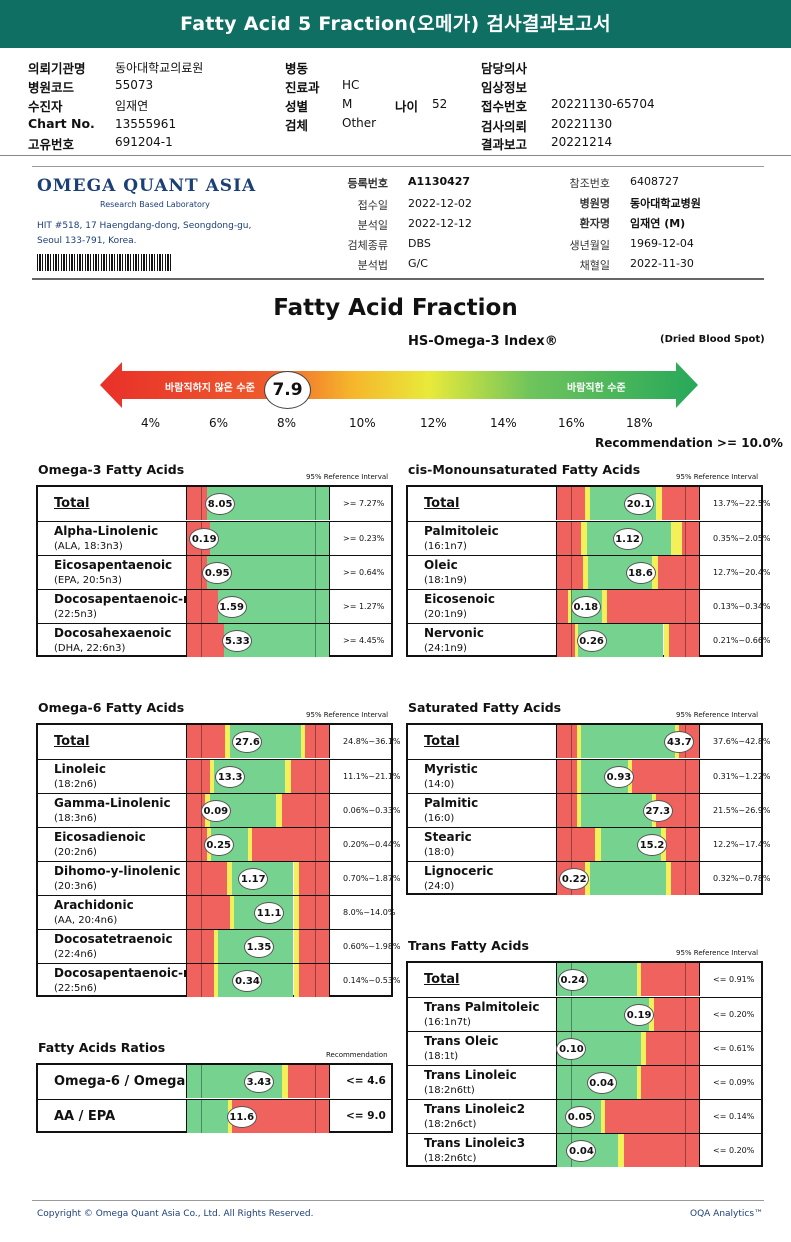 The height and width of the screenshot is (1242, 791). I want to click on info-value: 52, so click(440, 104).